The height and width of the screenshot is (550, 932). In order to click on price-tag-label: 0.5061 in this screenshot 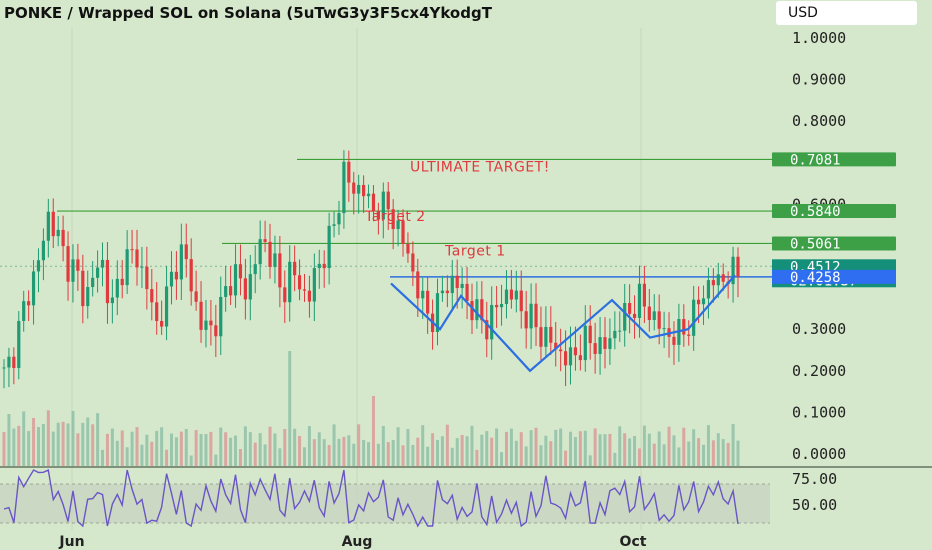, I will do `click(815, 244)`.